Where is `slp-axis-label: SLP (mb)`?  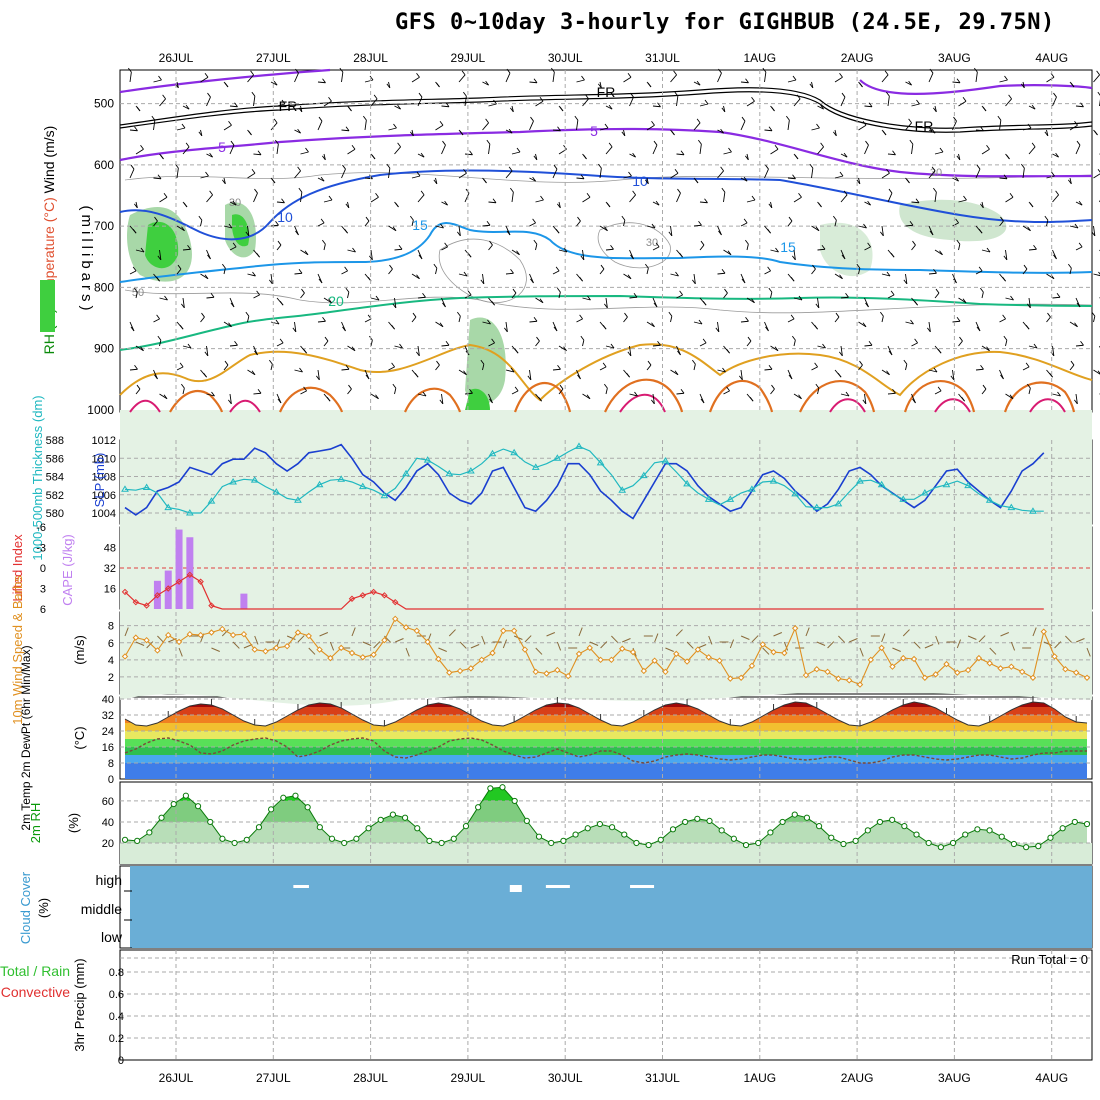 slp-axis-label: SLP (mb) is located at coordinates (99, 480).